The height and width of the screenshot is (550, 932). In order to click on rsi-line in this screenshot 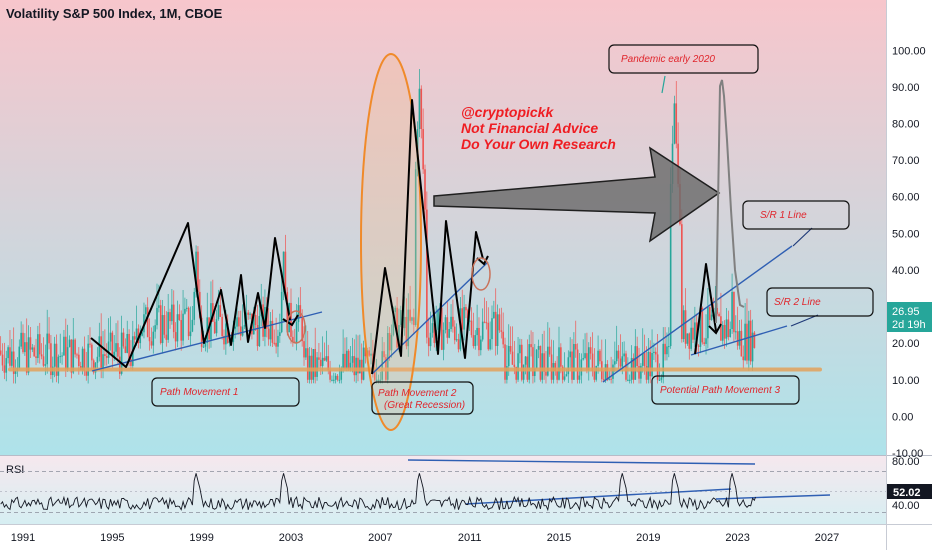, I will do `click(378, 492)`.